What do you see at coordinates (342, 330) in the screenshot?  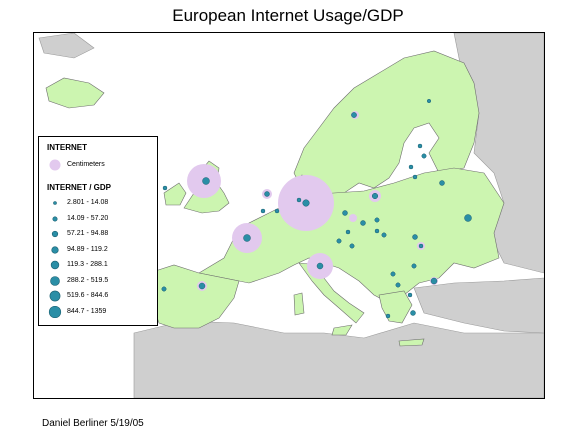 I see `land-sicily` at bounding box center [342, 330].